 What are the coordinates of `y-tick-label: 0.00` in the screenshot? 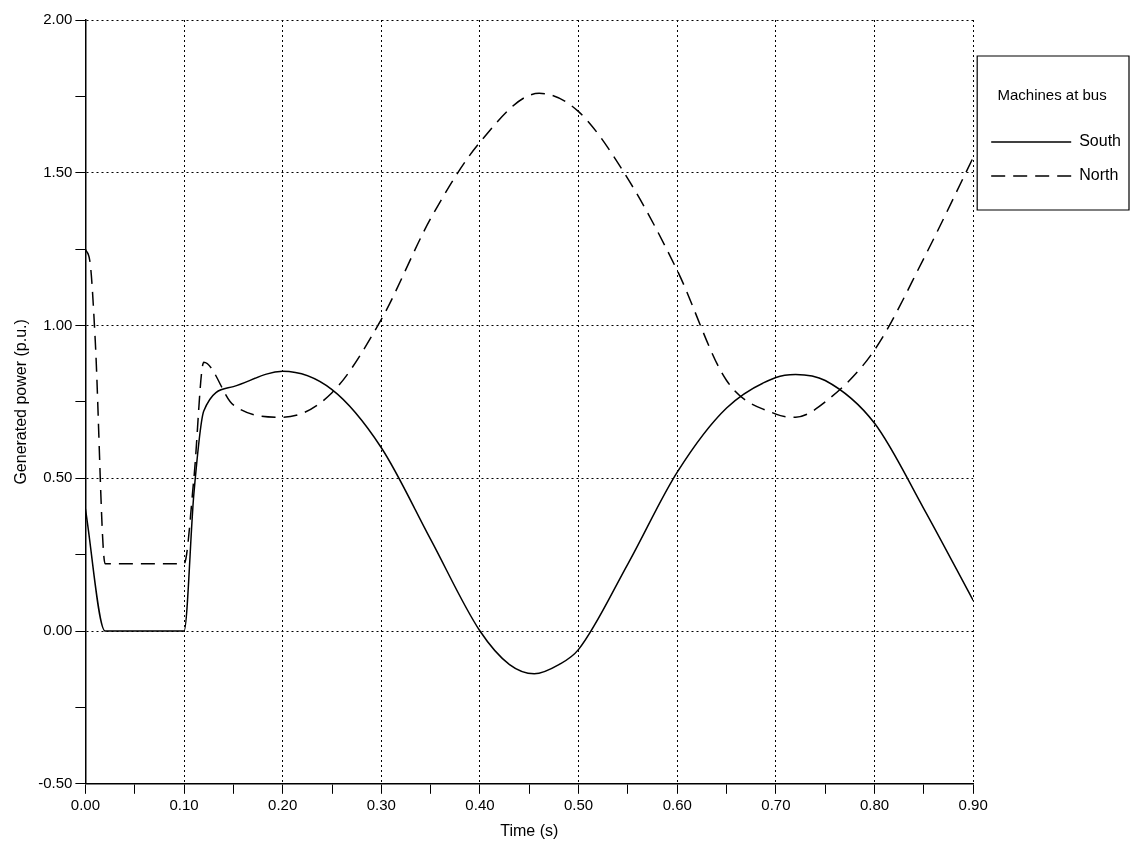 It's located at (58, 630).